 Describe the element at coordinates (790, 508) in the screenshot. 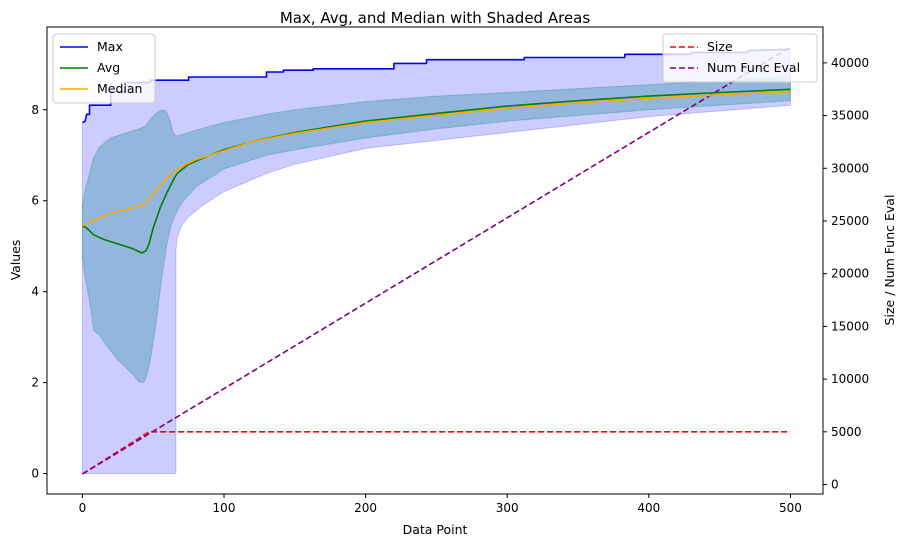

I see `x-tick-label: 500` at that location.